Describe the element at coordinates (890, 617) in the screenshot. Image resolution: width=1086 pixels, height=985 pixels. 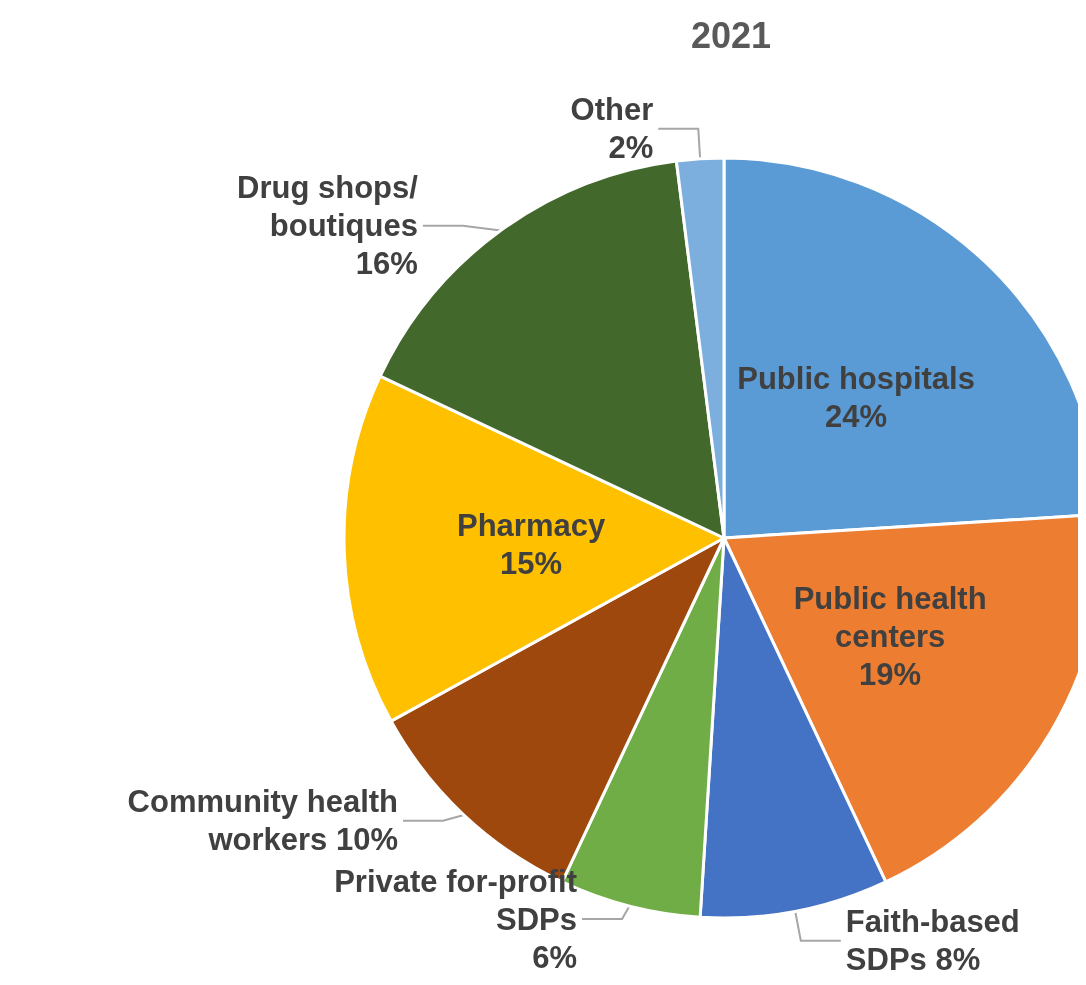
I see `slice-label: Public health centers` at that location.